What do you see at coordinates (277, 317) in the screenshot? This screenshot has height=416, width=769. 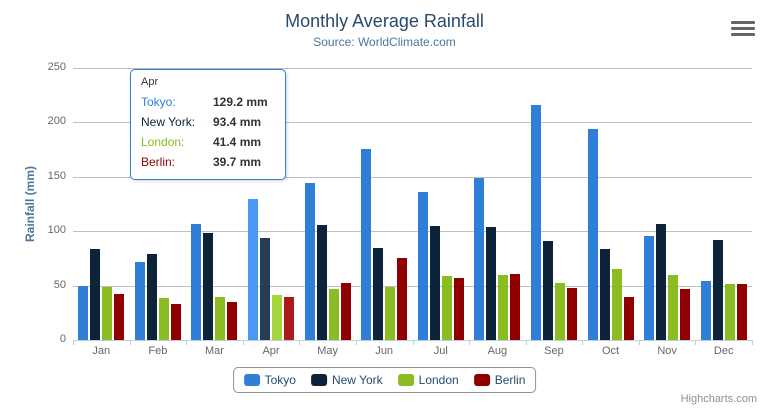 I see `bar-london-apr` at bounding box center [277, 317].